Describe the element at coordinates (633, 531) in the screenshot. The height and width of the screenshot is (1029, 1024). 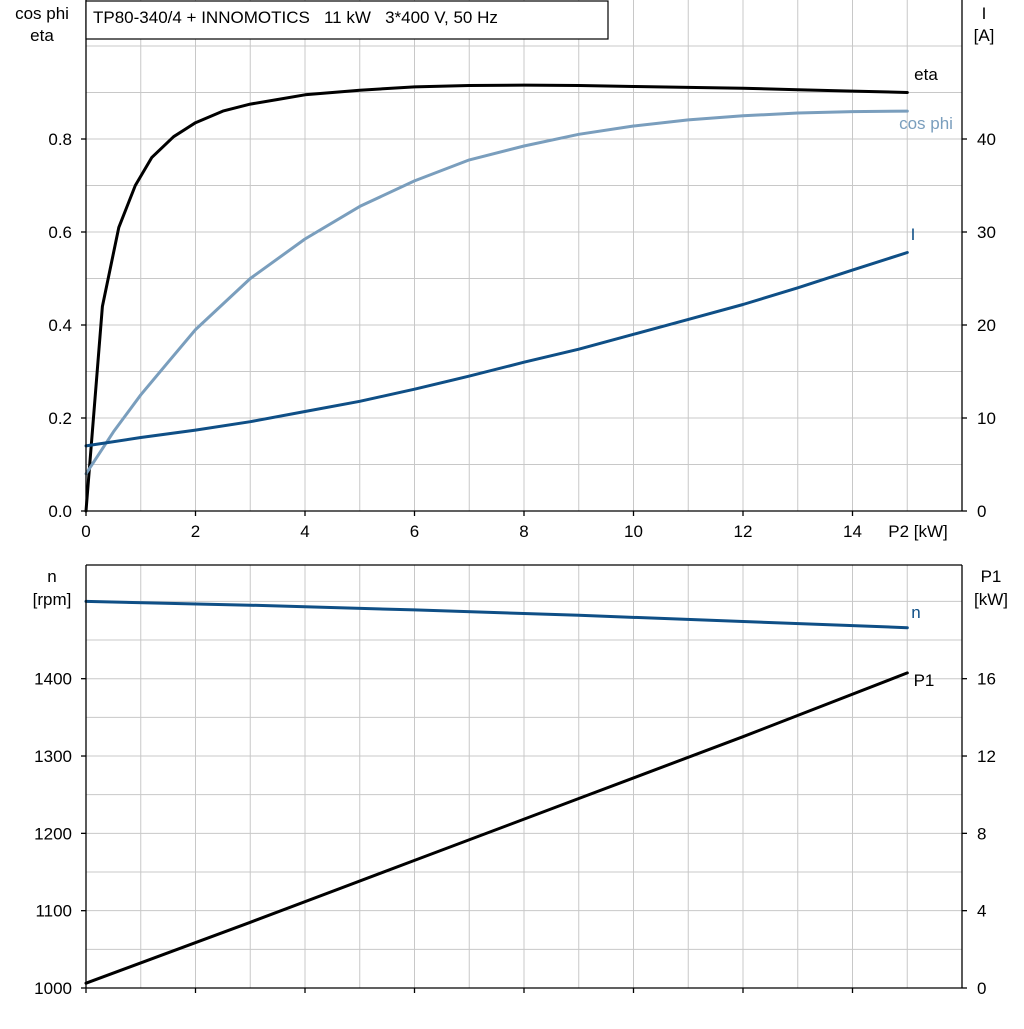
I see `x-tick-label: 10` at that location.